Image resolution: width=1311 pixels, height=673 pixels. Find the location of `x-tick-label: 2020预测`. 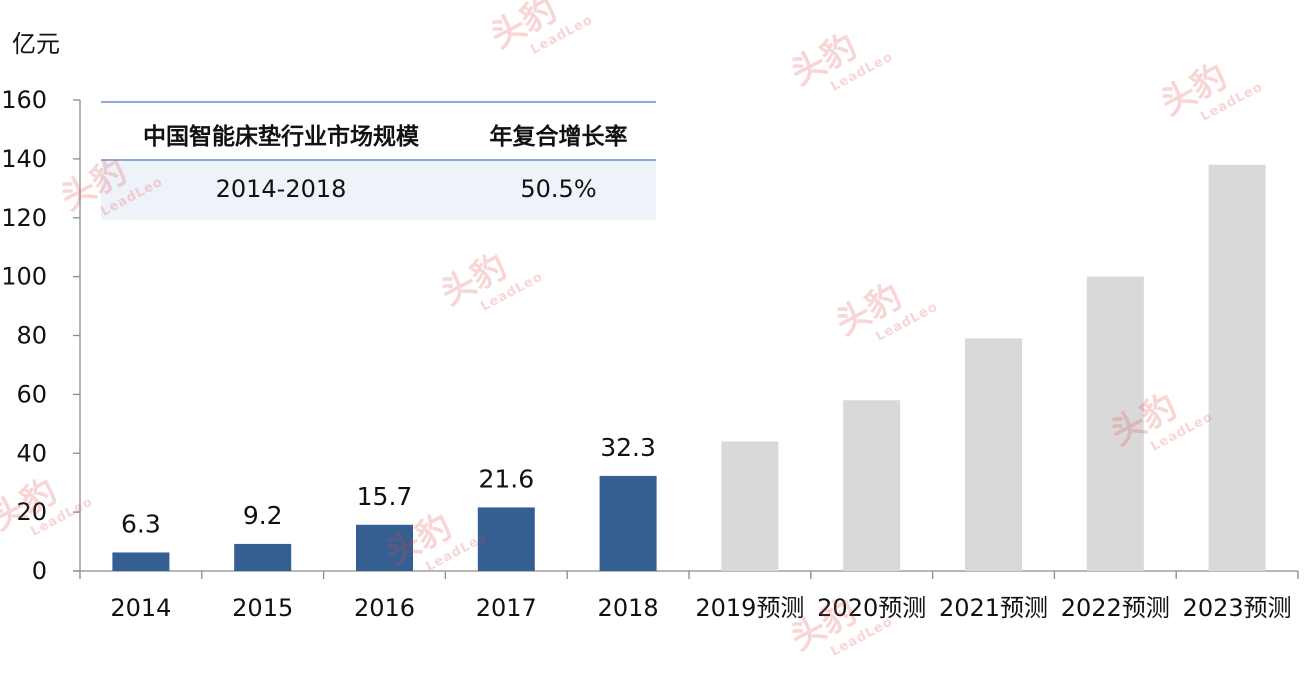

x-tick-label: 2020预测 is located at coordinates (871, 608).